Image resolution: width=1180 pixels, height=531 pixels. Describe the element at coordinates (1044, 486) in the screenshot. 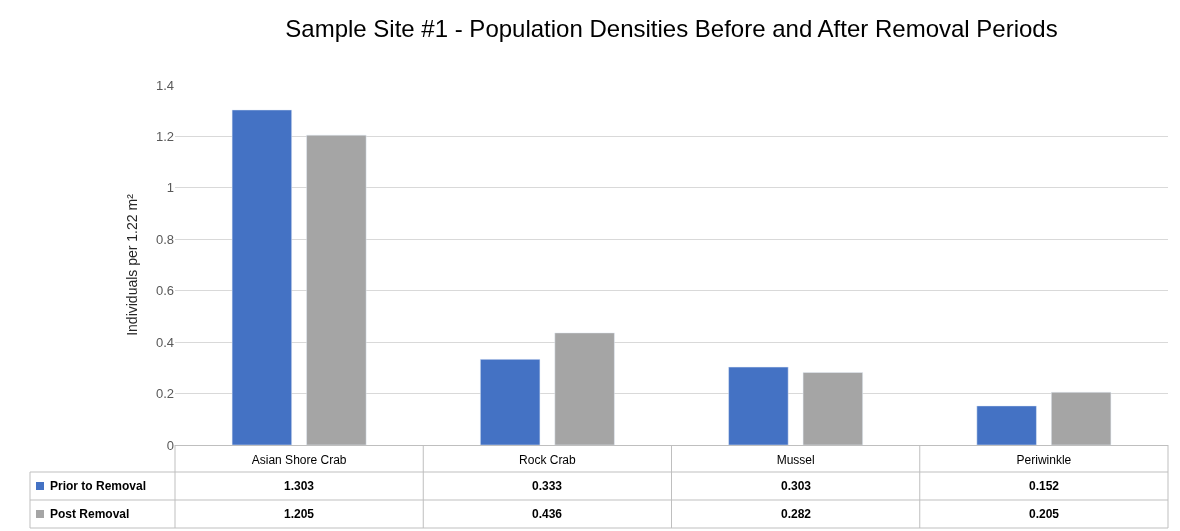

I see `data-label: 0.152` at that location.